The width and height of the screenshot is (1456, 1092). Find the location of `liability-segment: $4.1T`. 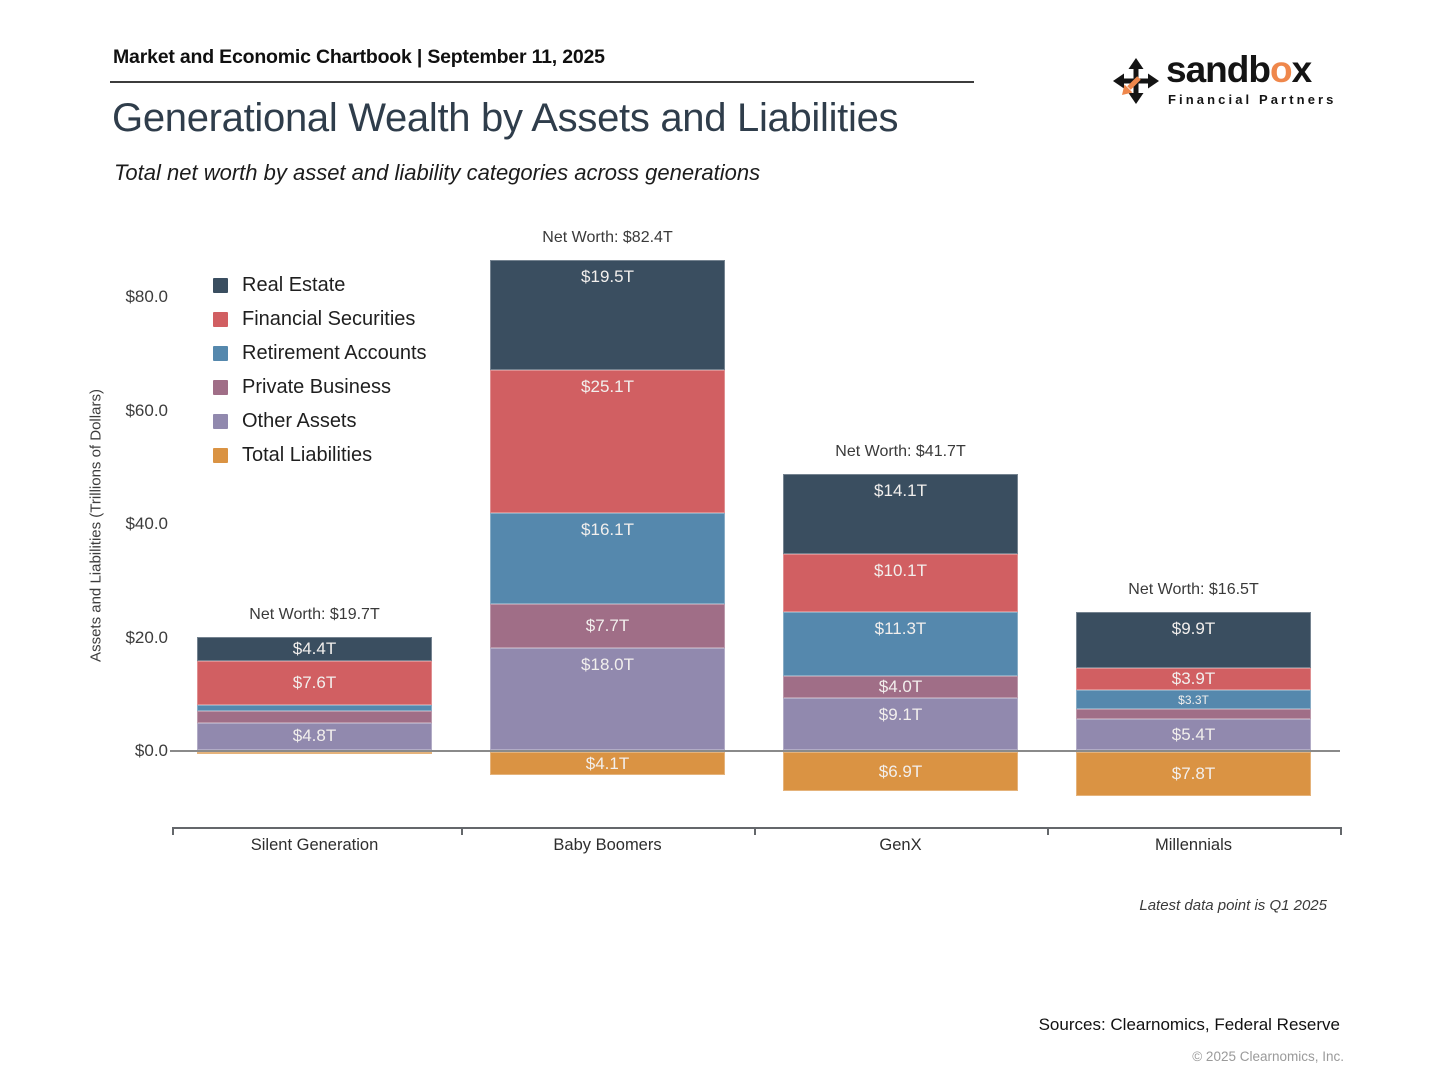

liability-segment: $4.1T is located at coordinates (607, 764).